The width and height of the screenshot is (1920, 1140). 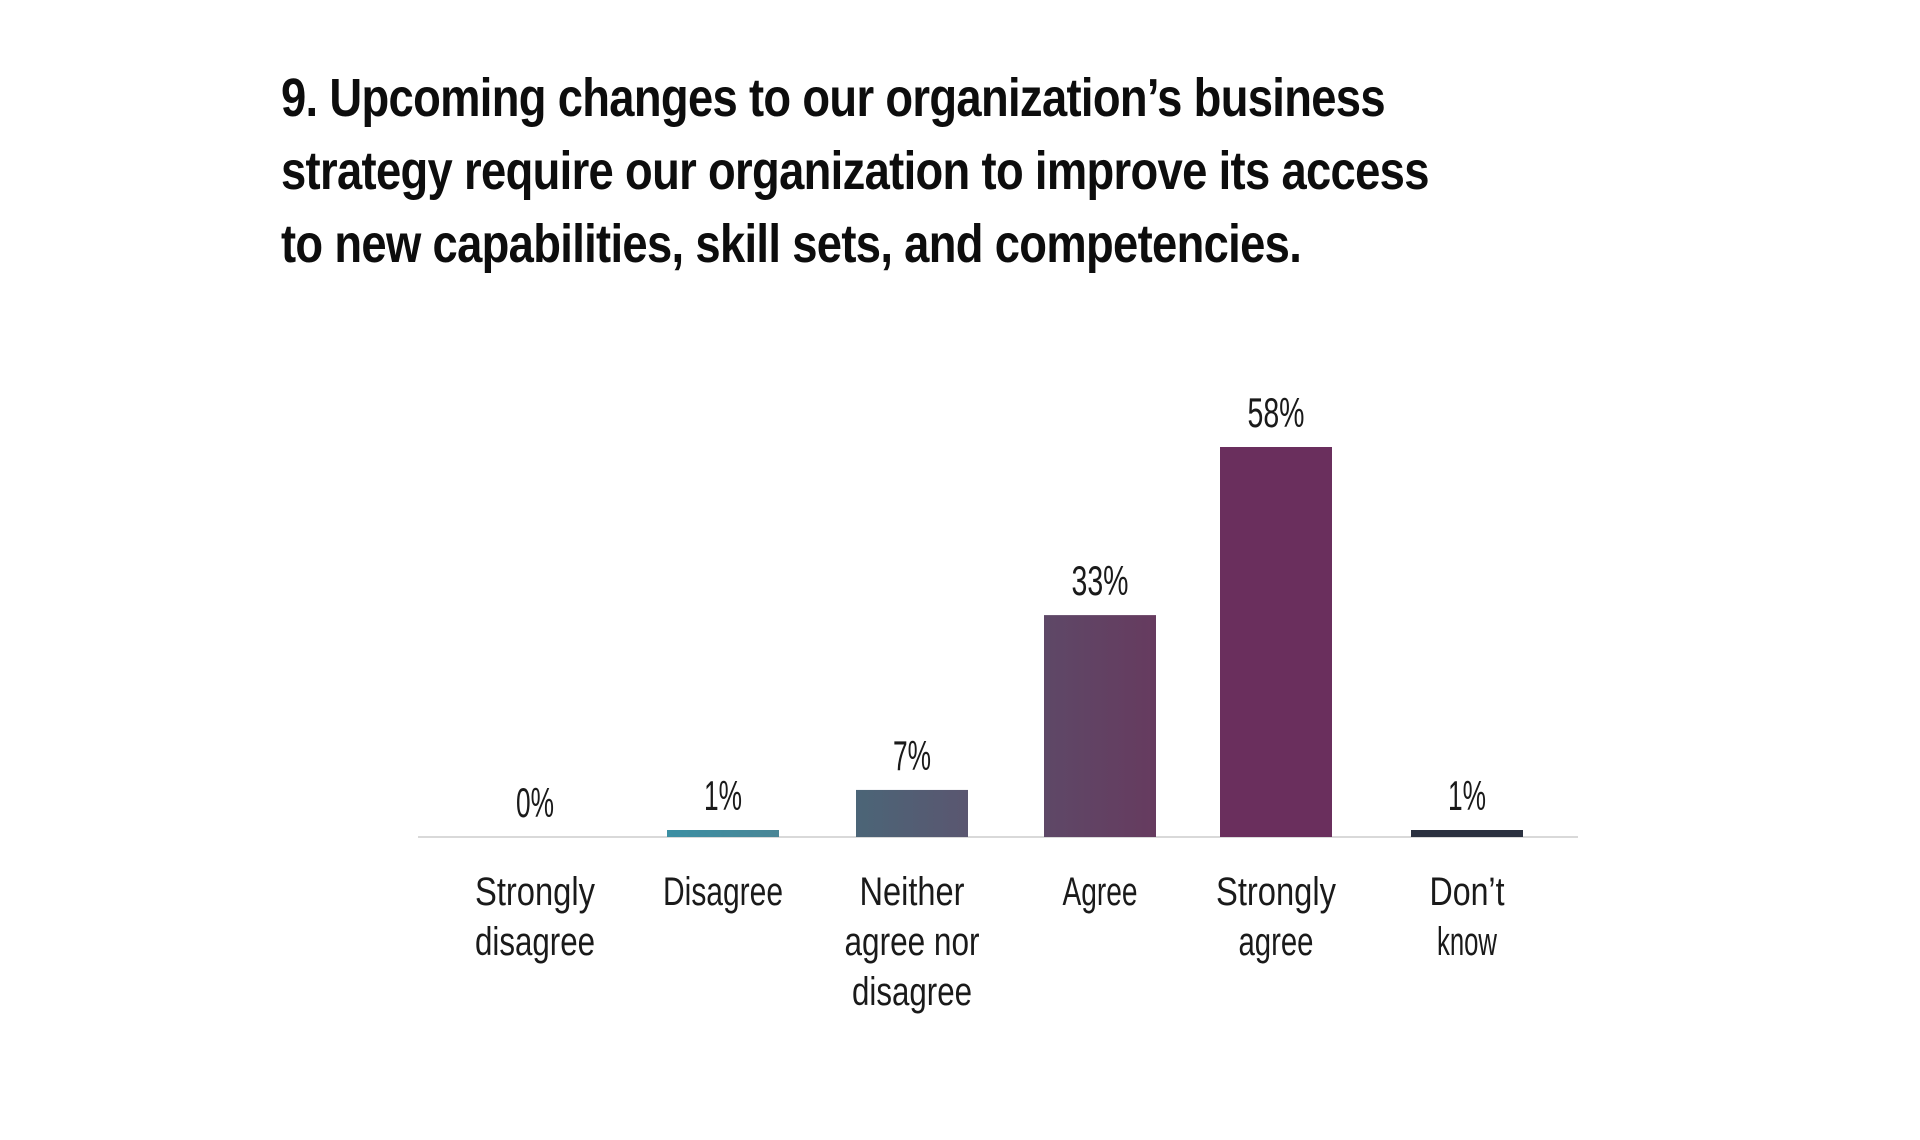 What do you see at coordinates (535, 942) in the screenshot?
I see `category-label-0-line-1: disagree` at bounding box center [535, 942].